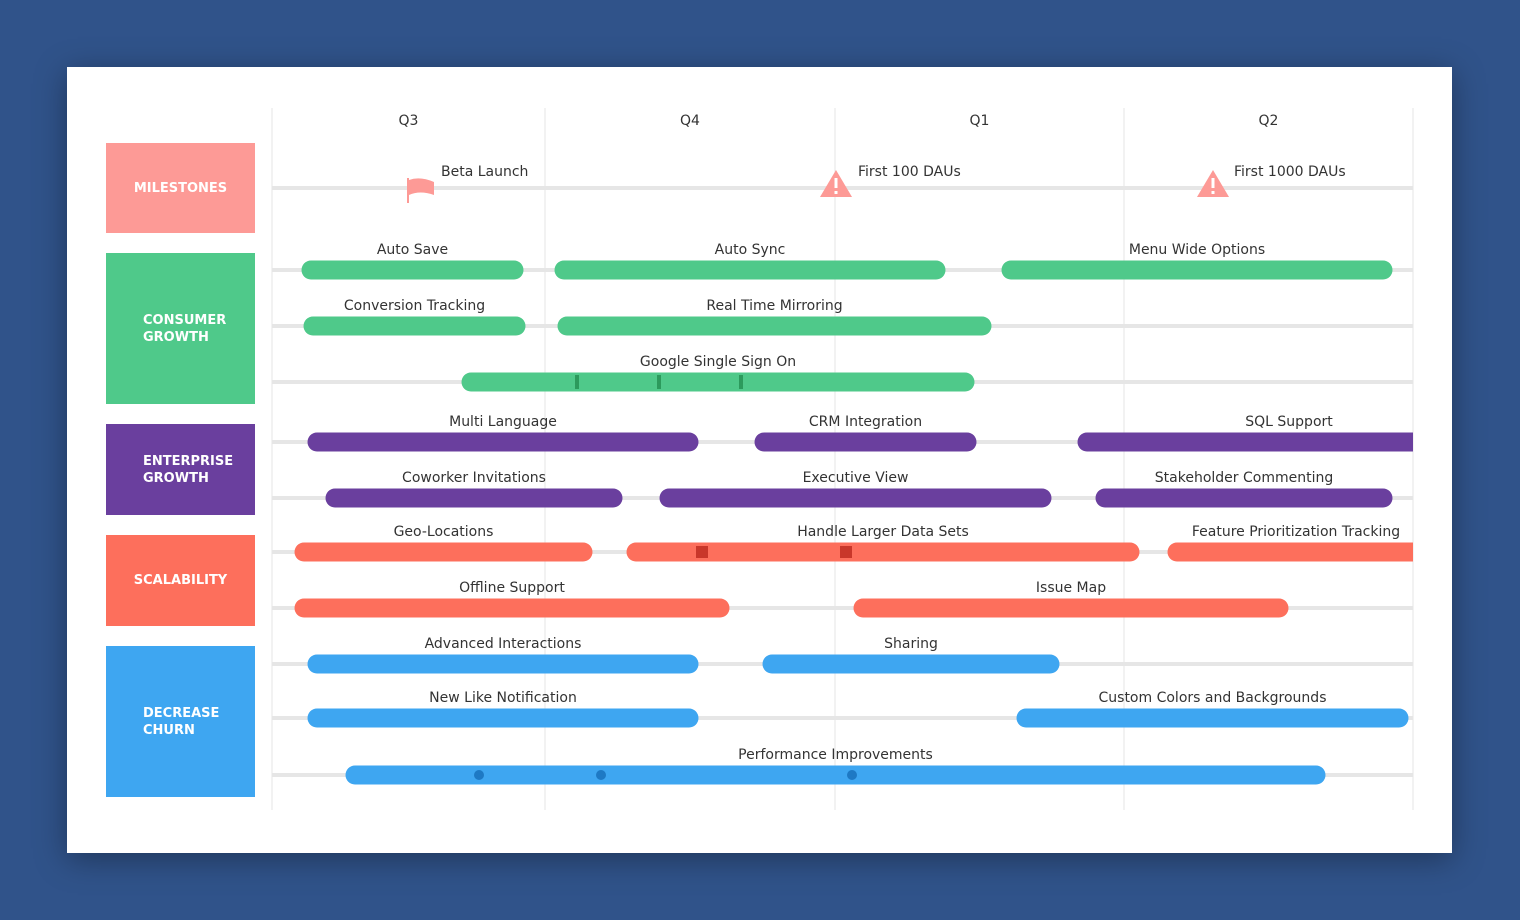 This screenshot has width=1520, height=920. What do you see at coordinates (412, 250) in the screenshot?
I see `task-label: Auto Save` at bounding box center [412, 250].